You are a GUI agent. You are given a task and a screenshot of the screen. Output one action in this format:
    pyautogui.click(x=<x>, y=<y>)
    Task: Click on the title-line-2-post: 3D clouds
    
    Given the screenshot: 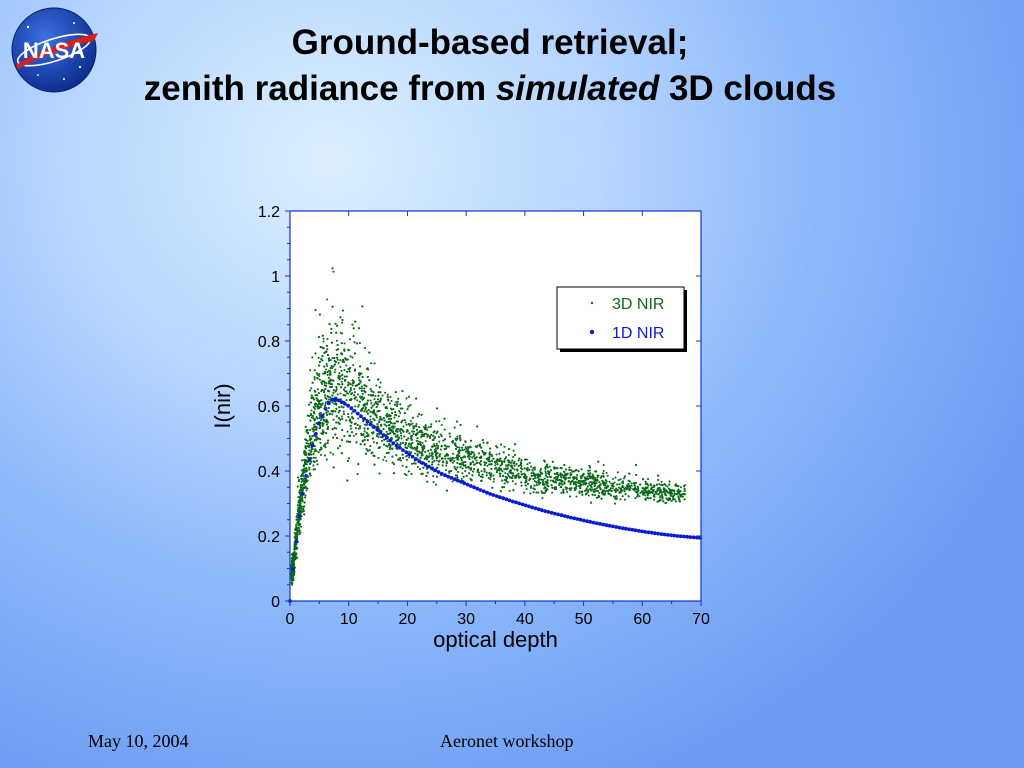 What is the action you would take?
    pyautogui.click(x=748, y=88)
    